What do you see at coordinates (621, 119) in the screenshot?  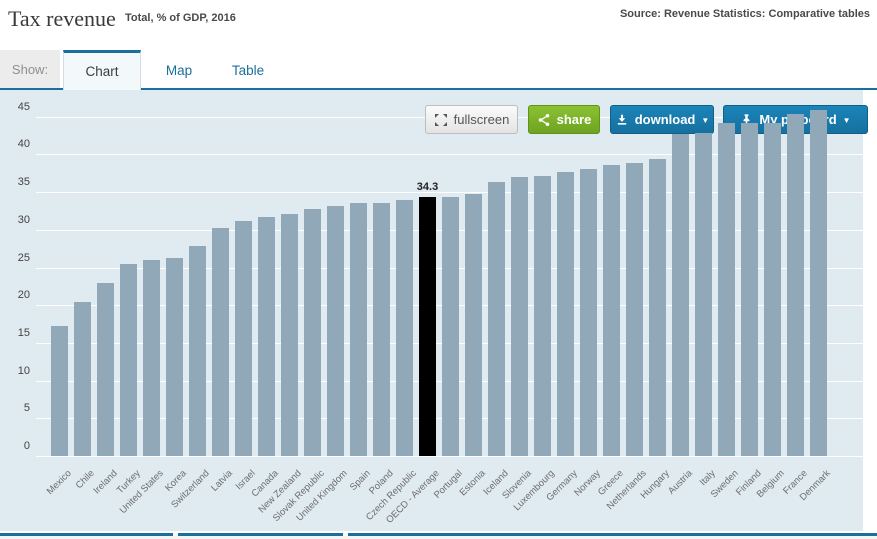 I see `download-icon` at bounding box center [621, 119].